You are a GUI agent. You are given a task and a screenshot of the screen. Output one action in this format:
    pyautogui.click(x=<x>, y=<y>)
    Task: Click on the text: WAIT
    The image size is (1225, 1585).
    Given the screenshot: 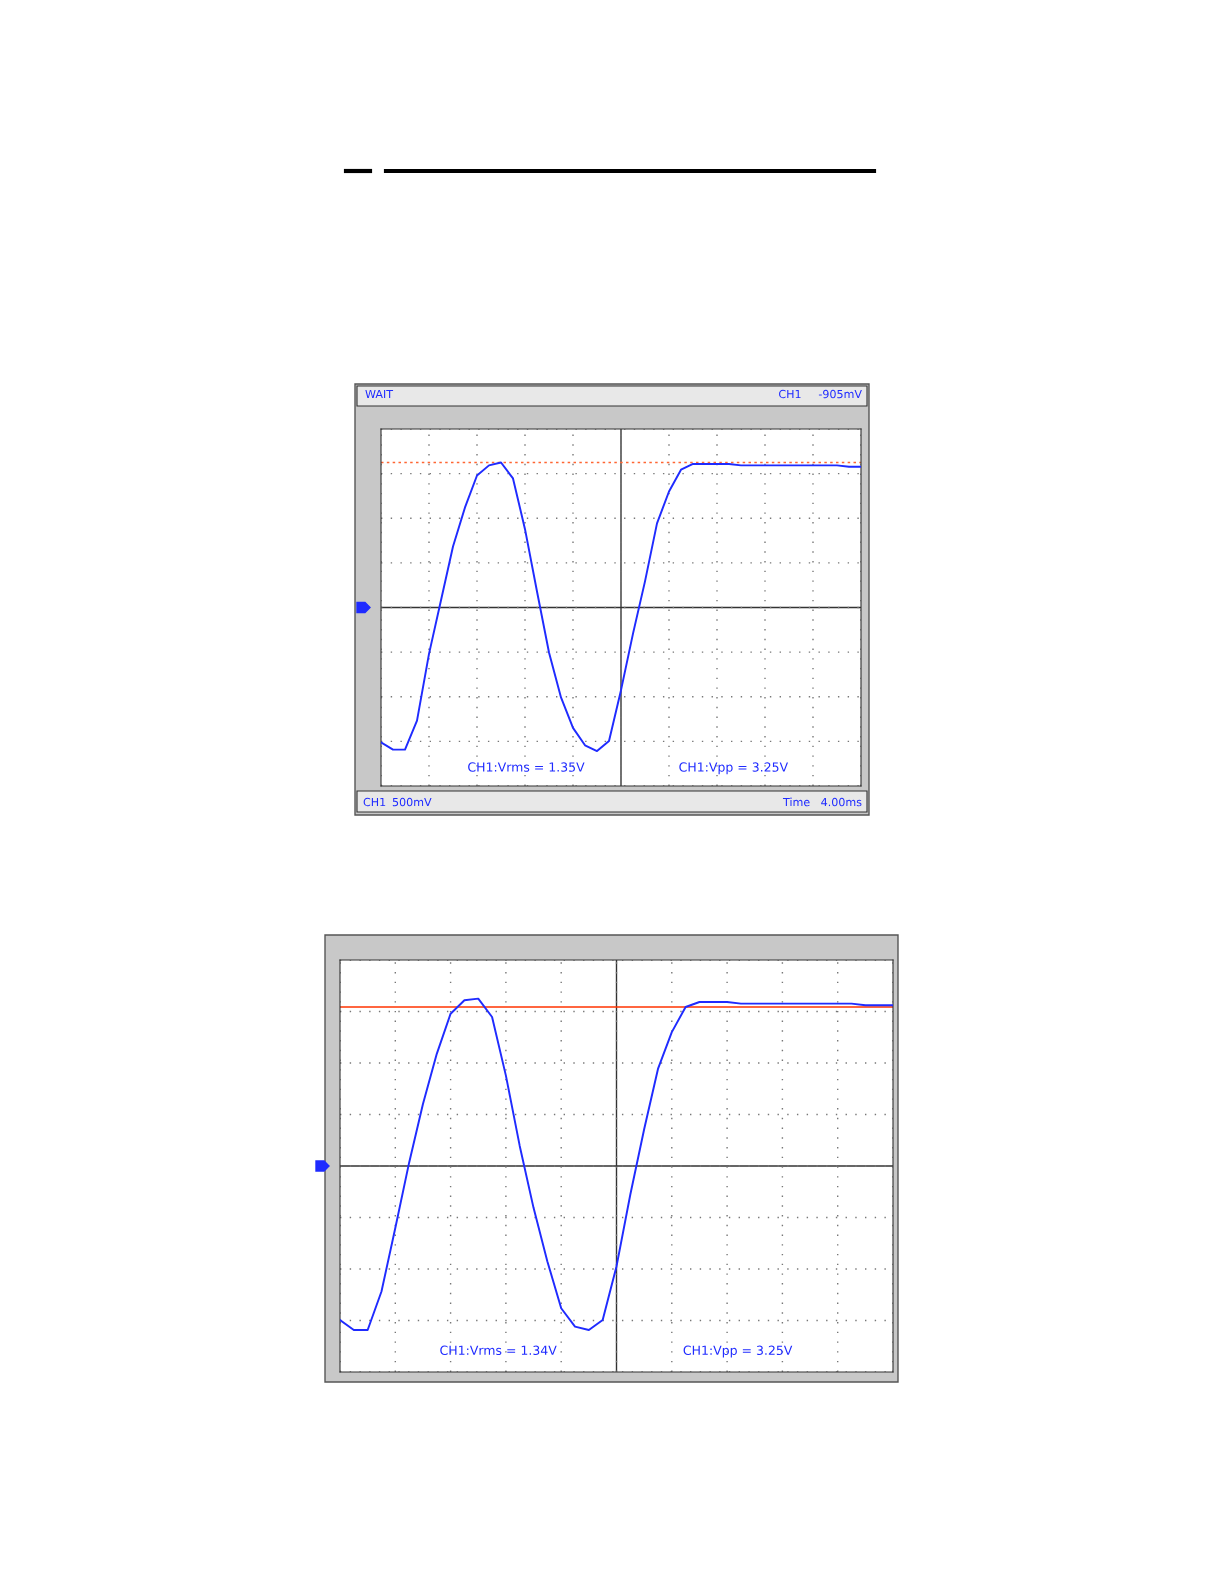 What is the action you would take?
    pyautogui.click(x=379, y=394)
    